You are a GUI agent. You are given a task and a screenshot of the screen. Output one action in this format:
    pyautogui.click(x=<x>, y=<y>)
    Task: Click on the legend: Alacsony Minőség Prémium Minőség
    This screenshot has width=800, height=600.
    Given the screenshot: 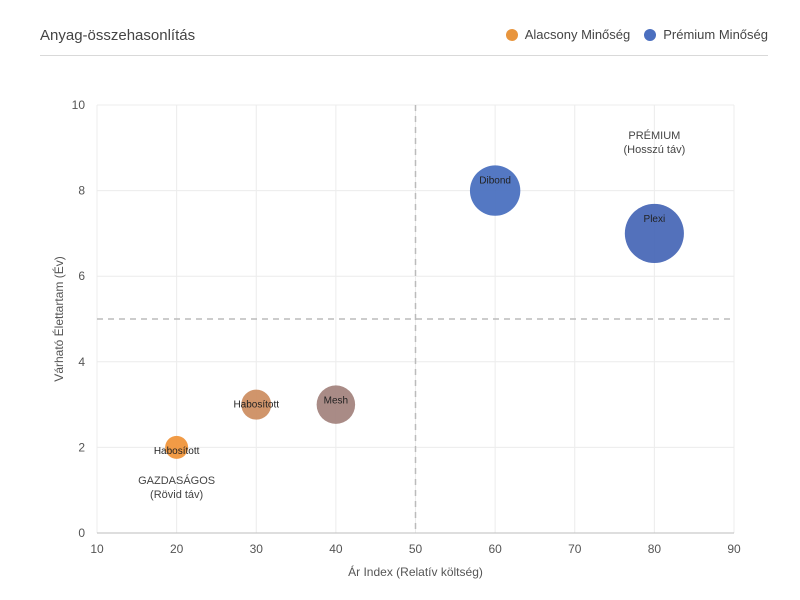 What is the action you would take?
    pyautogui.click(x=630, y=34)
    